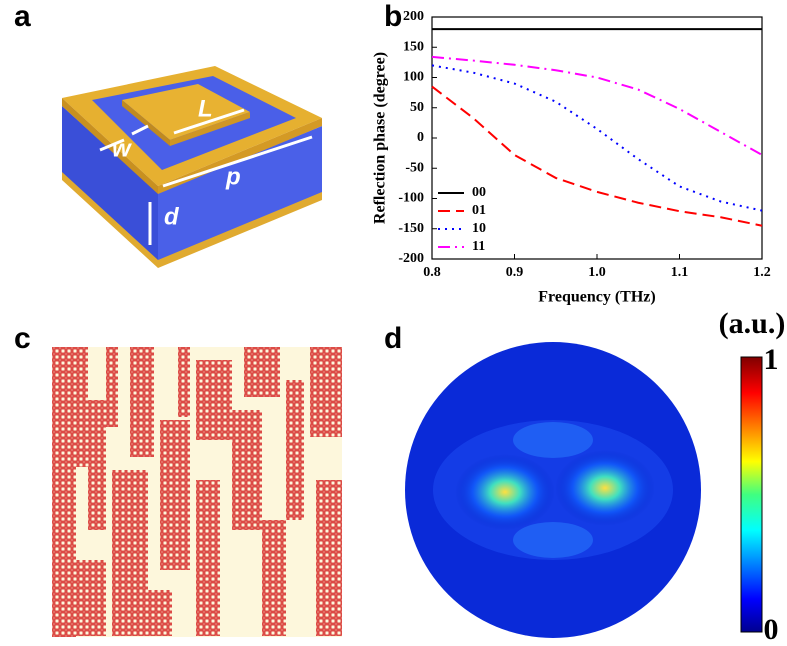 Image resolution: width=787 pixels, height=646 pixels. I want to click on symbol: w, so click(122, 148).